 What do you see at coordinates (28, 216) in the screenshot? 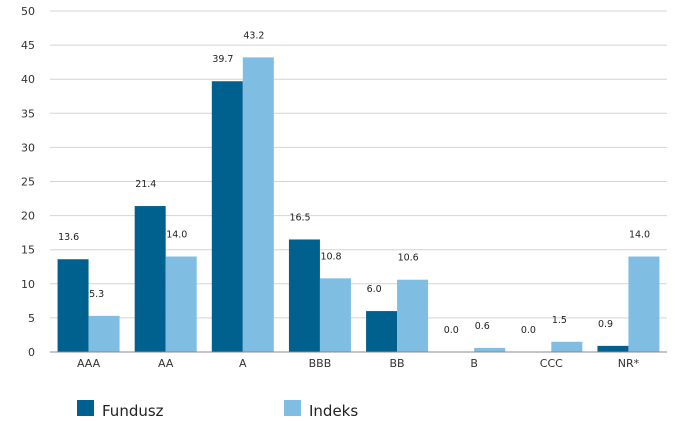
I see `y-tick-label: 20` at bounding box center [28, 216].